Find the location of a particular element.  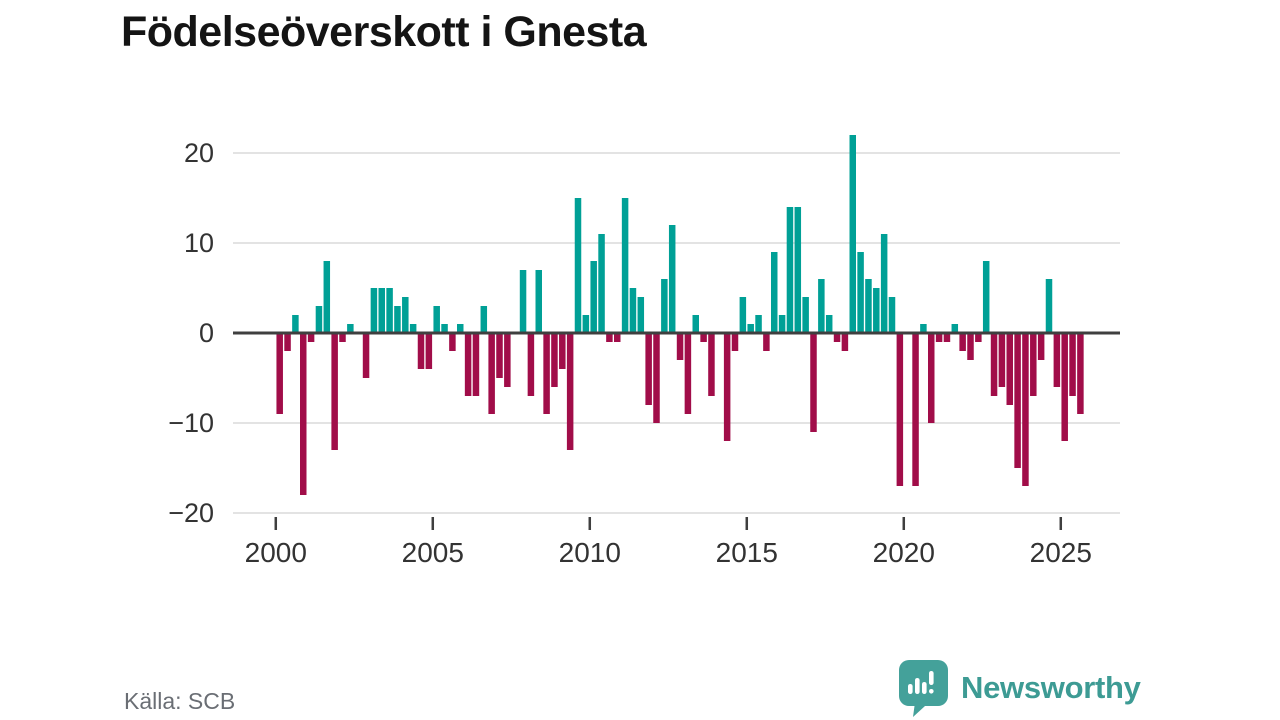

bar-2005-Q2 is located at coordinates (444, 328).